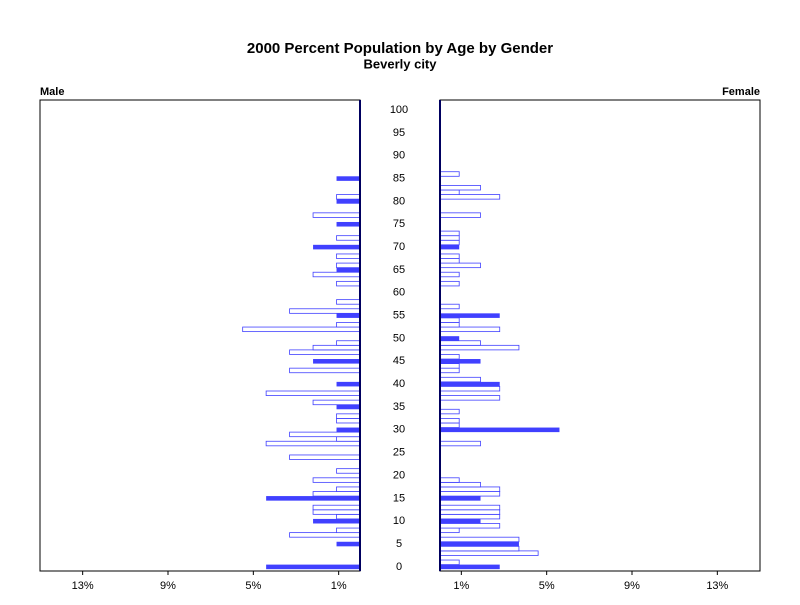 Image resolution: width=800 pixels, height=605 pixels. I want to click on y-tick-label: 50, so click(399, 338).